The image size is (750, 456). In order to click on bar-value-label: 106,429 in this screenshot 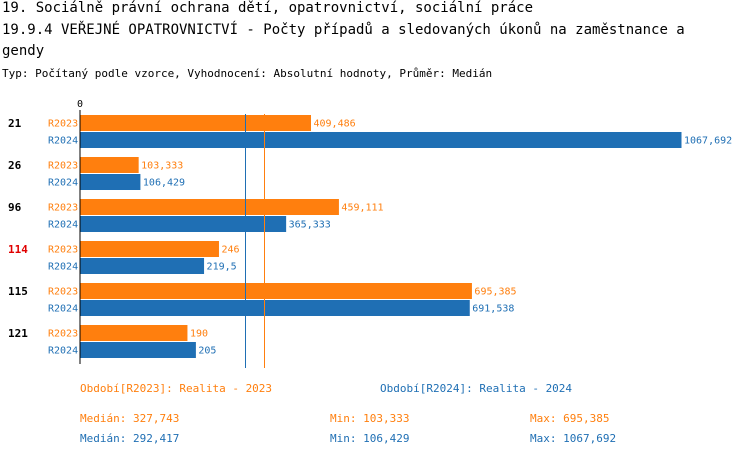, I will do `click(164, 183)`.